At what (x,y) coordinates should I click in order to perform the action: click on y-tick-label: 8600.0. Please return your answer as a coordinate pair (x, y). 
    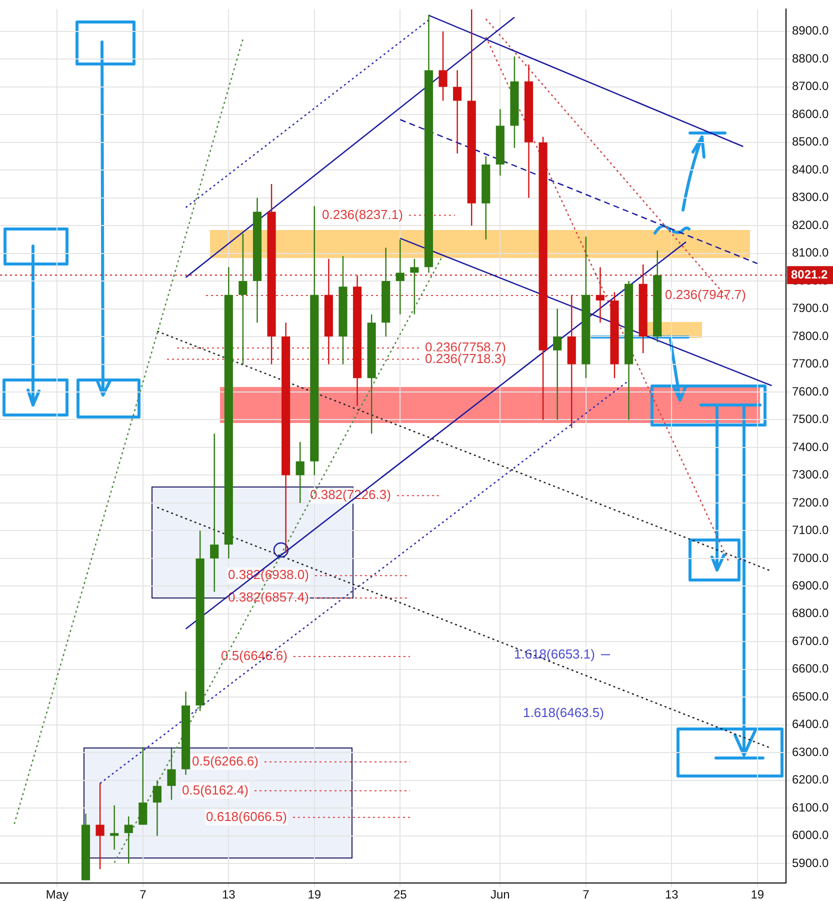
    Looking at the image, I should click on (811, 113).